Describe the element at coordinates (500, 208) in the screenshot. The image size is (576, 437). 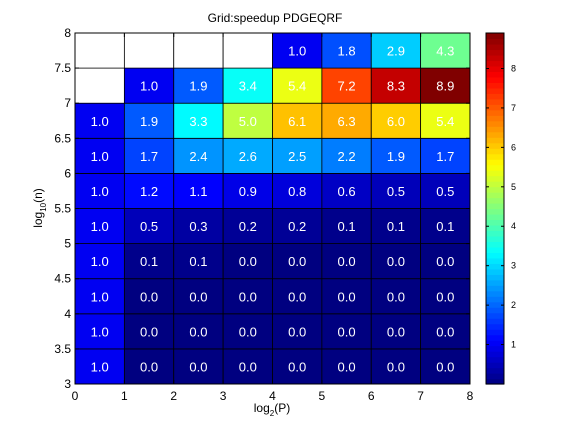
I see `colorbar: 1 2 3 4 5 6 7 8` at that location.